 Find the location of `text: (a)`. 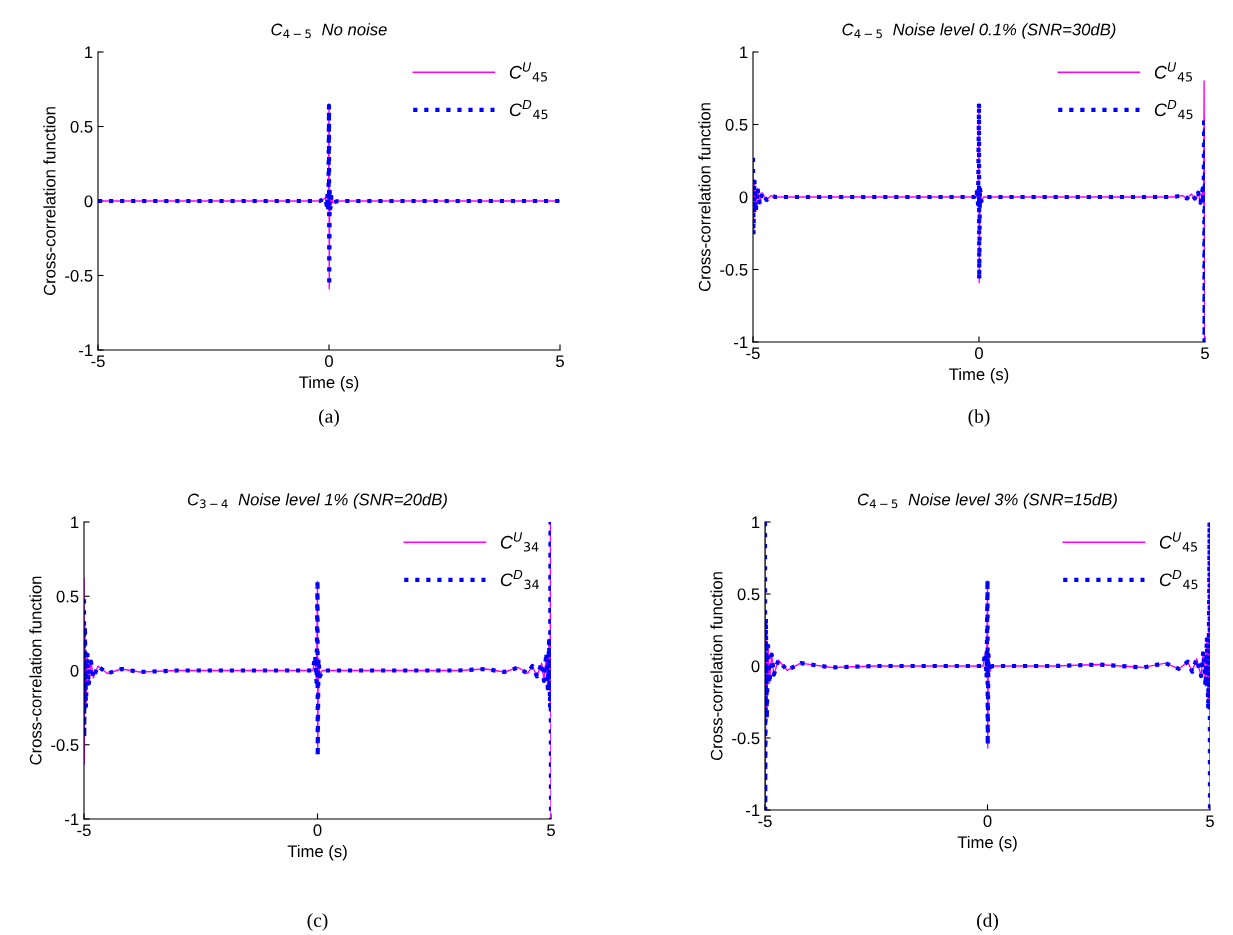

text: (a) is located at coordinates (329, 418).